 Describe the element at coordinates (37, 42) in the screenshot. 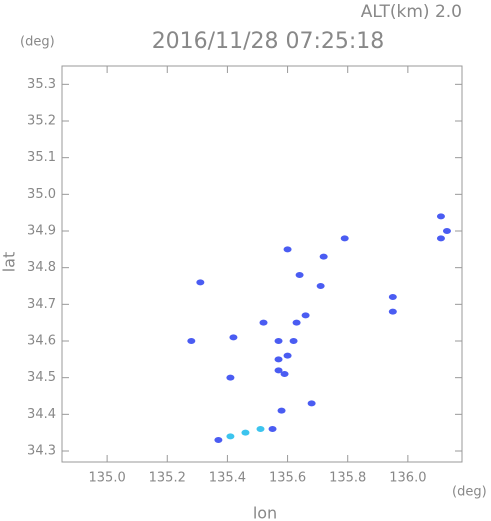

I see `y-unit: (deg)` at that location.